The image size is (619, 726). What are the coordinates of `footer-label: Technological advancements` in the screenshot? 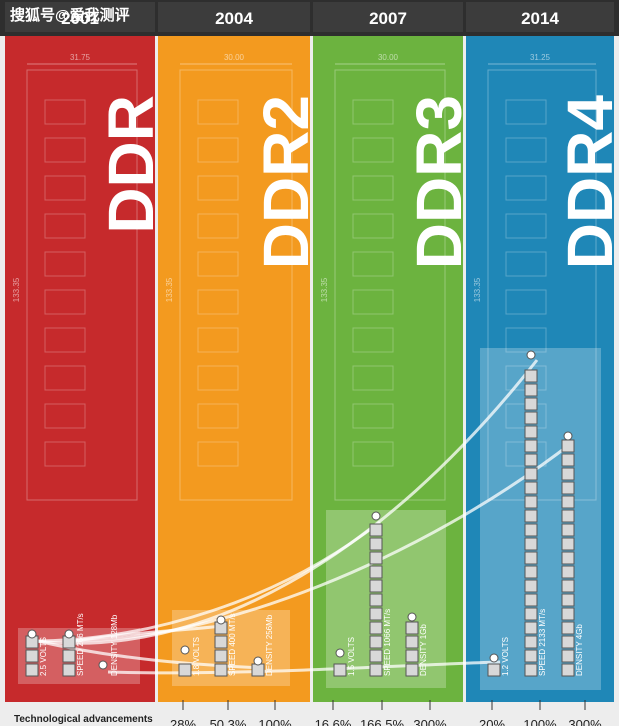 It's located at (83, 719).